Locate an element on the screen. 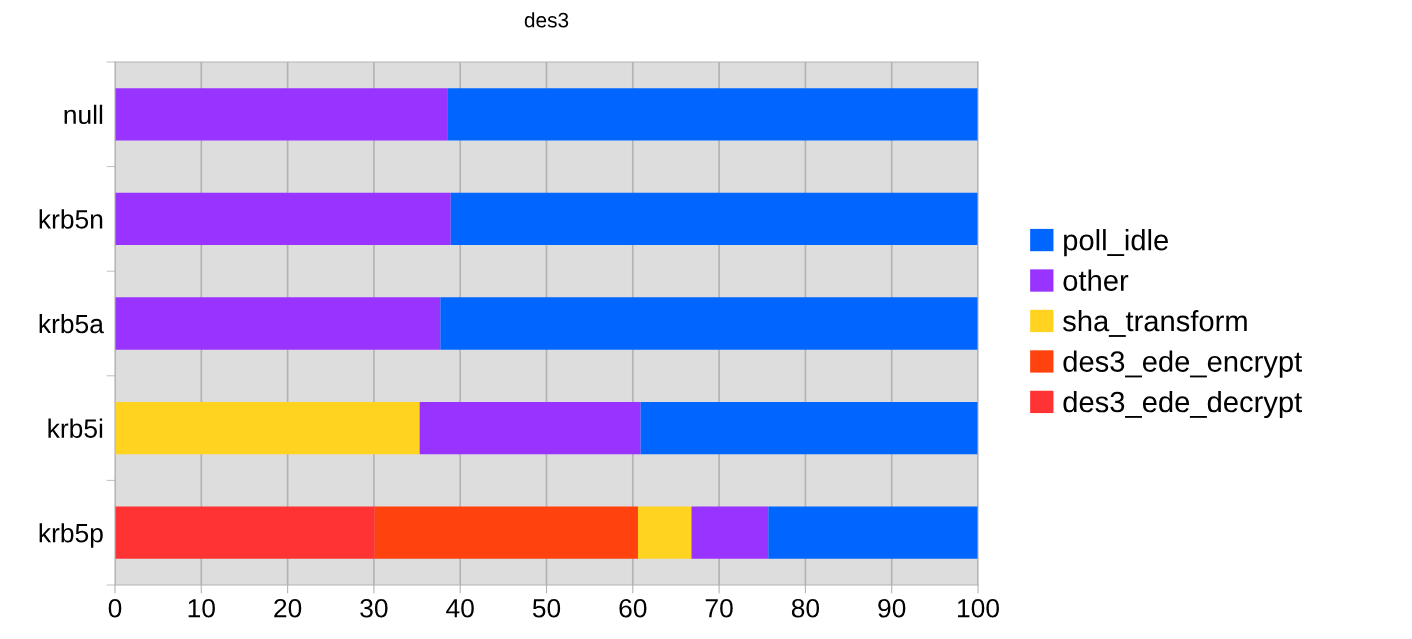 The image size is (1412, 639). y-tick-label: krb5n is located at coordinates (71, 219).